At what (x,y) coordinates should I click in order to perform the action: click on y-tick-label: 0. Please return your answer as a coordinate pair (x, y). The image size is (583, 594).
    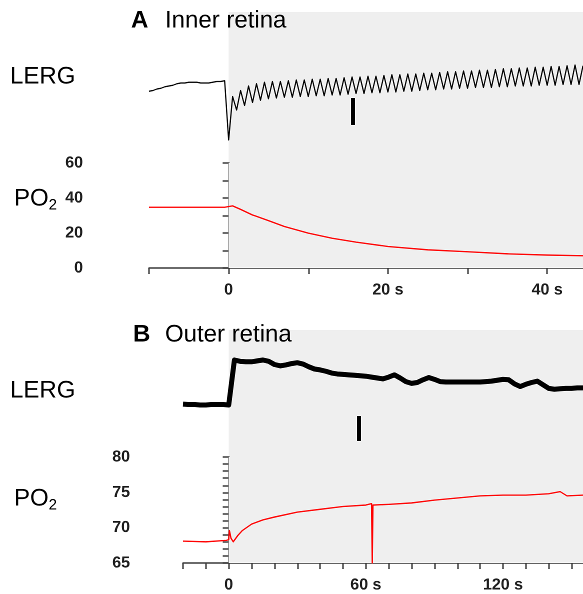
    Looking at the image, I should click on (79, 268).